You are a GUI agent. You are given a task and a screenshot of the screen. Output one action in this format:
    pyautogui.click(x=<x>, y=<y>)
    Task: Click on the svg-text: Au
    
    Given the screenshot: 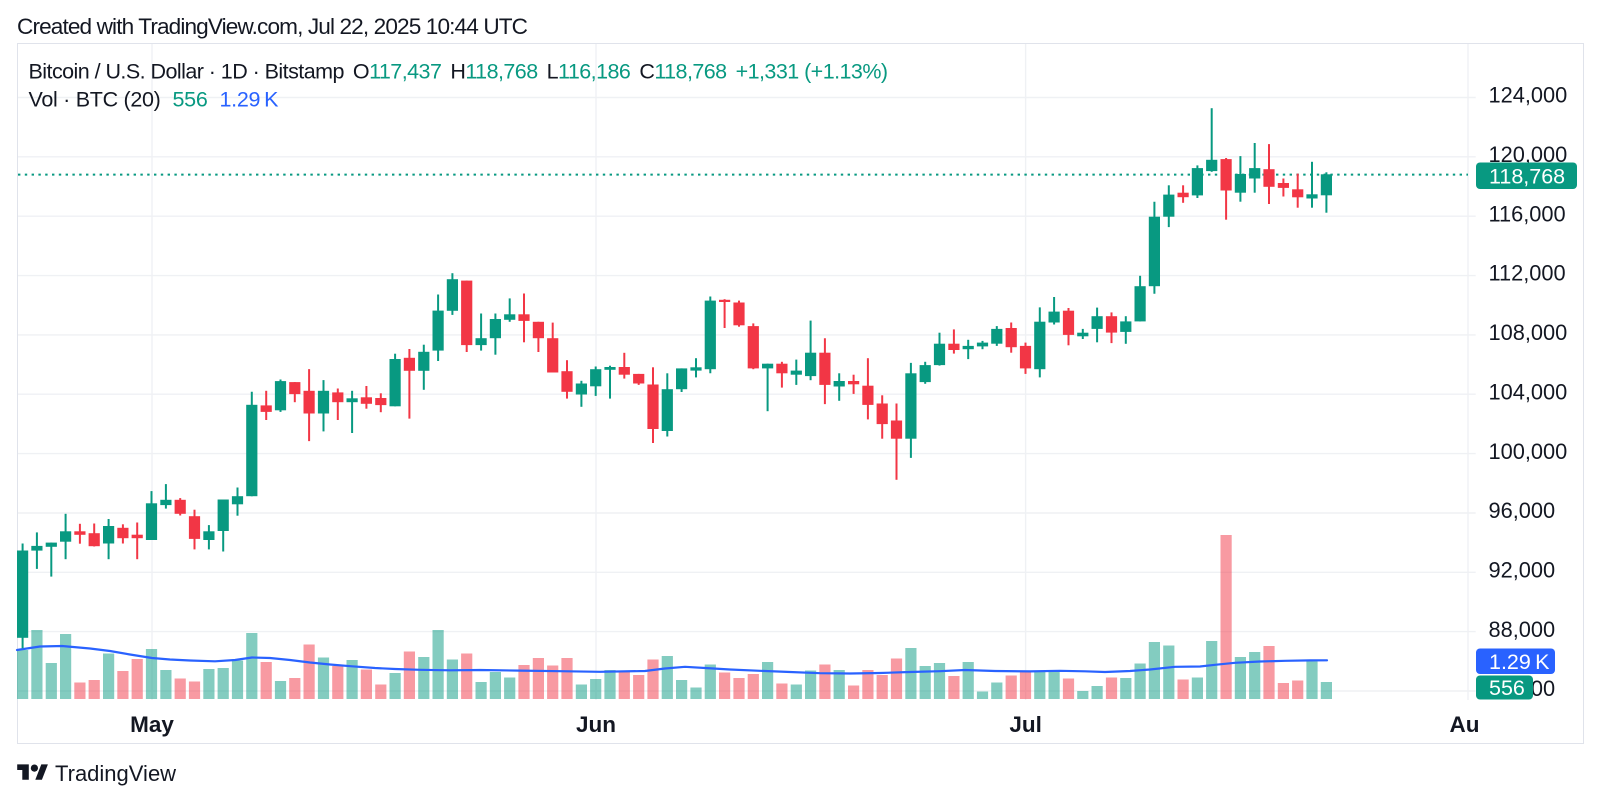 What is the action you would take?
    pyautogui.click(x=1465, y=724)
    